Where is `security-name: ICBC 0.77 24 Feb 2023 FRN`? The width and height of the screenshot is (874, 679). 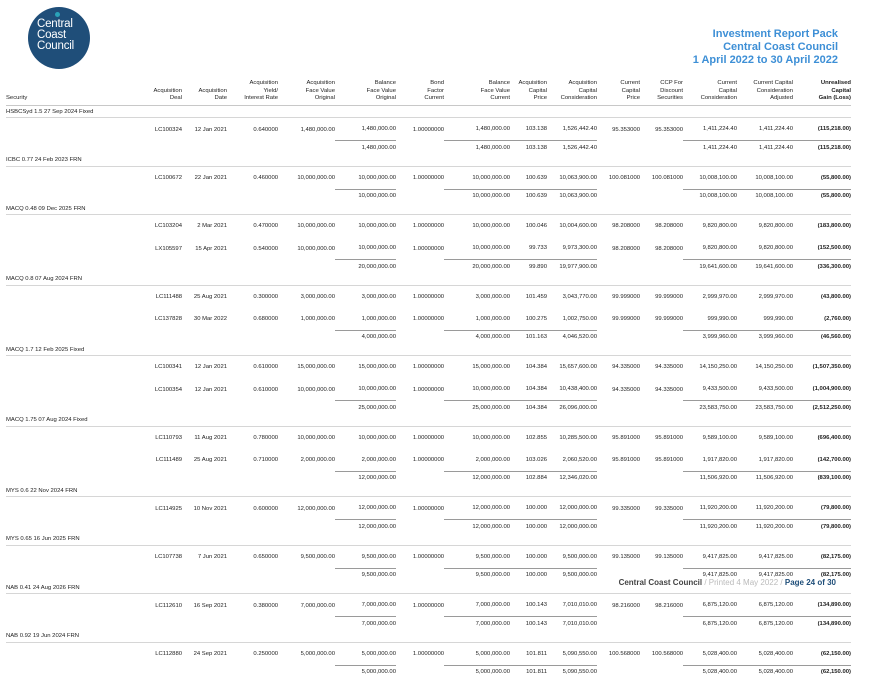 security-name: ICBC 0.77 24 Feb 2023 FRN is located at coordinates (428, 160).